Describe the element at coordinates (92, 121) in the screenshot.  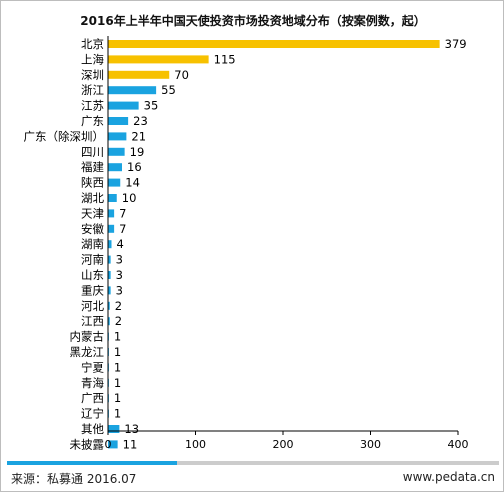
I see `category-label: 广东` at that location.